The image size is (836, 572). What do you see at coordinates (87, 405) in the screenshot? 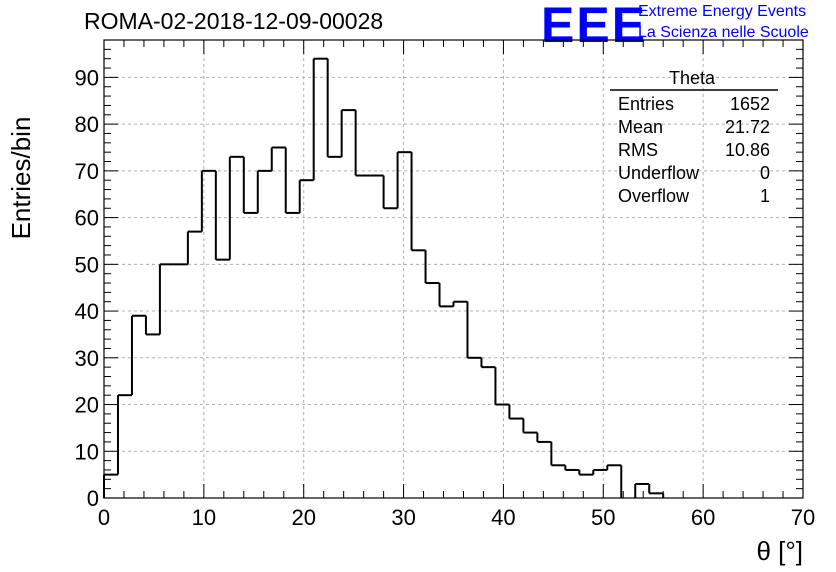
I see `y-tick-label: 20` at bounding box center [87, 405].